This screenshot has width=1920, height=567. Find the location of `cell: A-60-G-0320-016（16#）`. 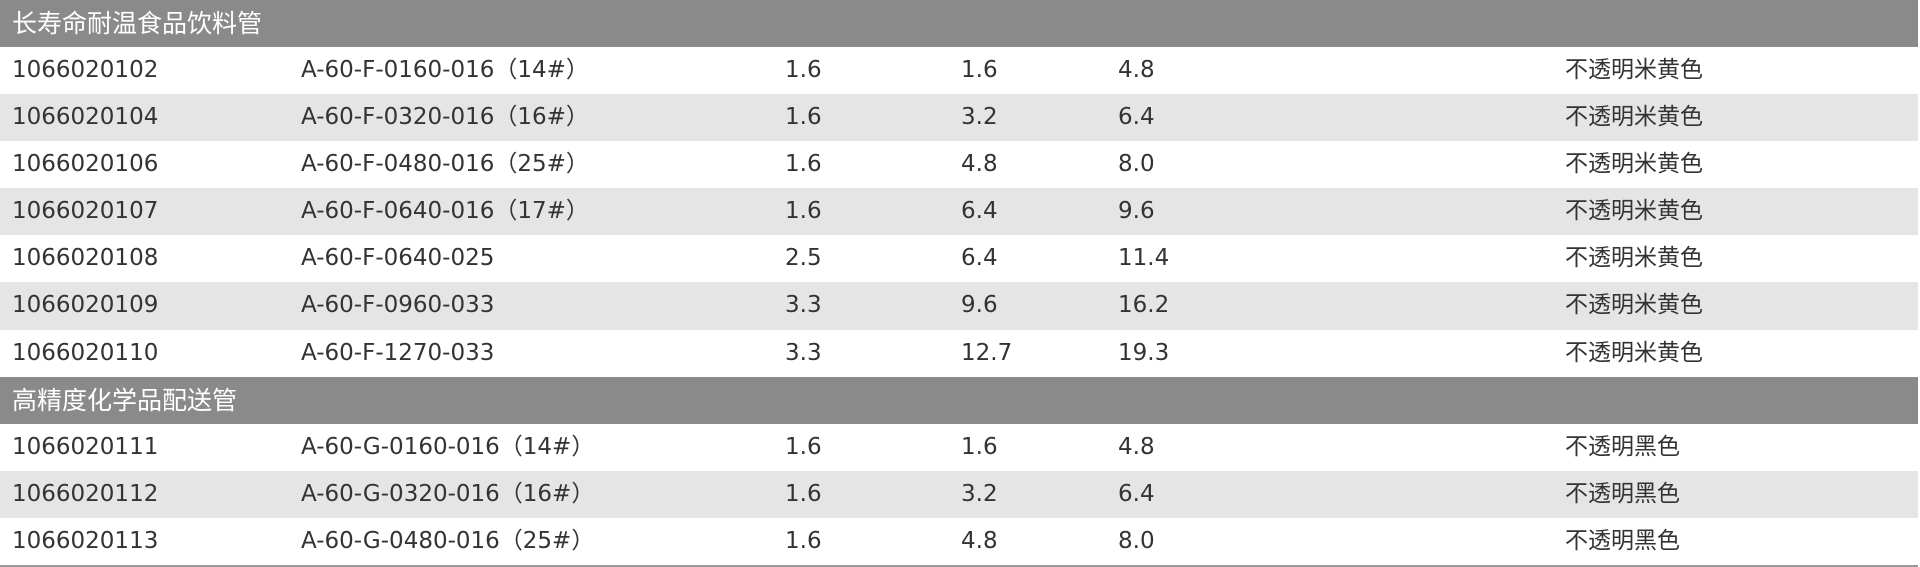

cell: A-60-G-0320-016（16#） is located at coordinates (448, 493).